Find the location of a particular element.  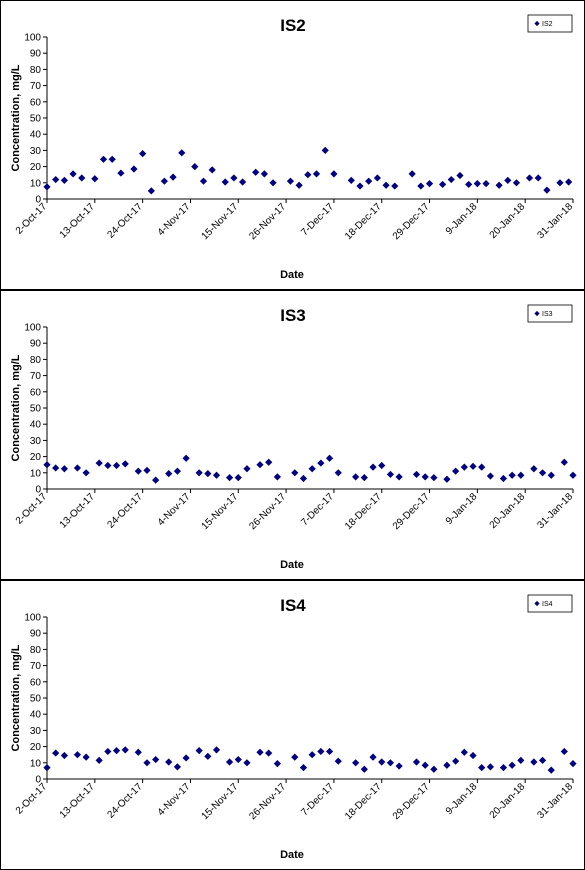

y-tick-label: 90 is located at coordinates (36, 344).